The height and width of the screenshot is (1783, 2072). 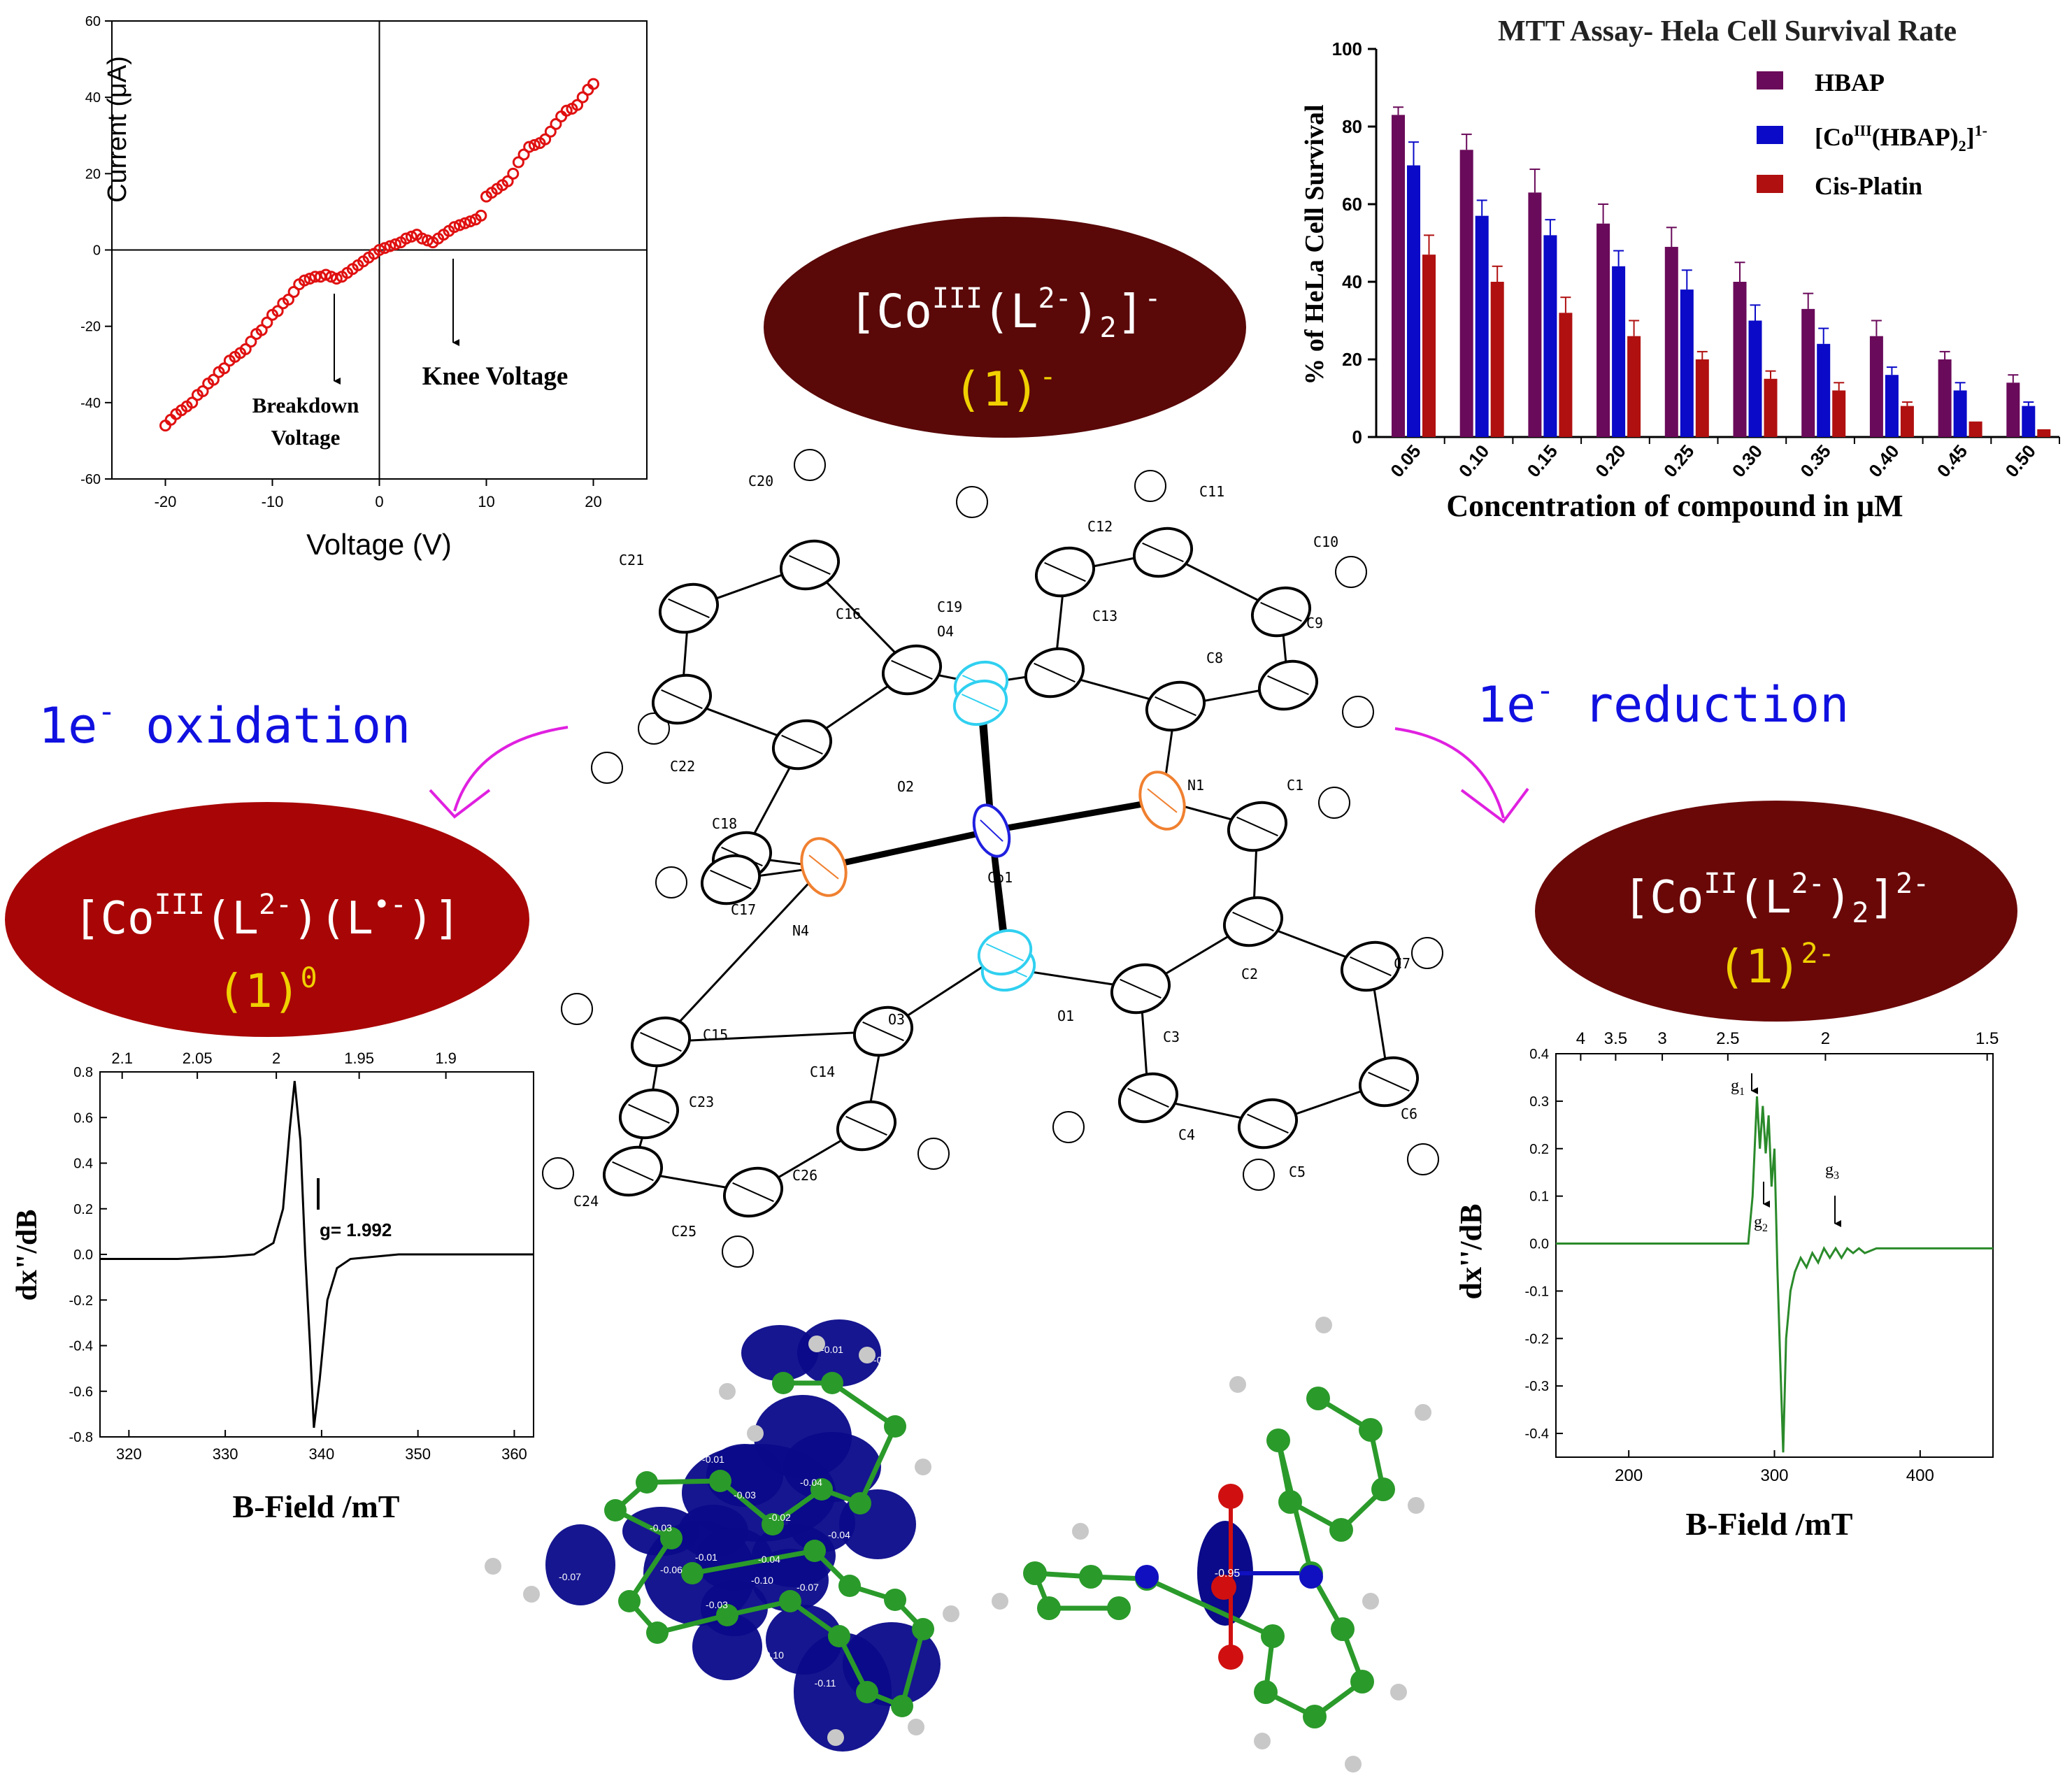 I want to click on mtt-xtick-label: 0.15, so click(x=1542, y=461).